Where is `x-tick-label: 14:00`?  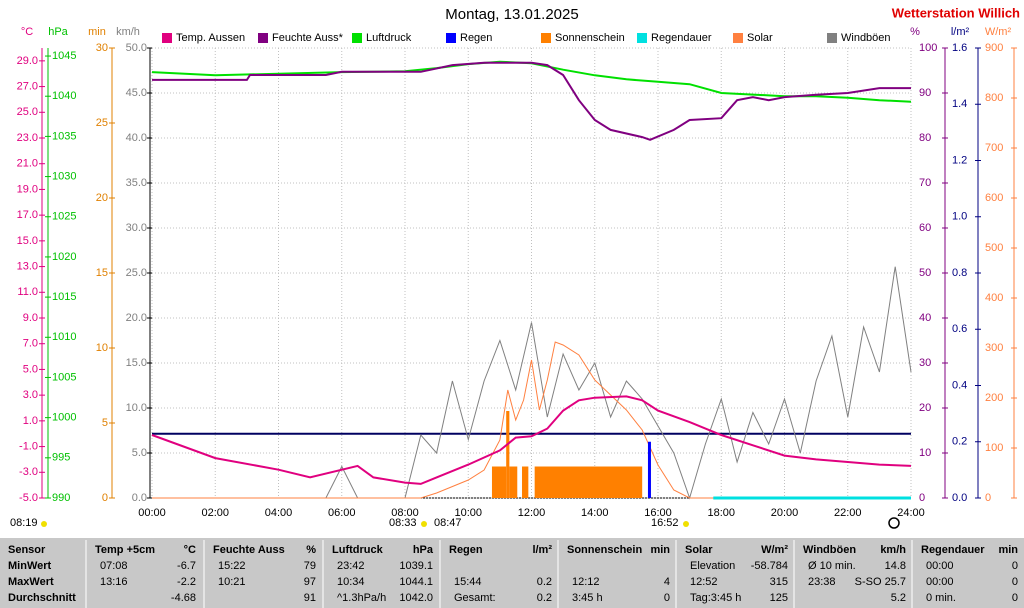
x-tick-label: 14:00 is located at coordinates (595, 513).